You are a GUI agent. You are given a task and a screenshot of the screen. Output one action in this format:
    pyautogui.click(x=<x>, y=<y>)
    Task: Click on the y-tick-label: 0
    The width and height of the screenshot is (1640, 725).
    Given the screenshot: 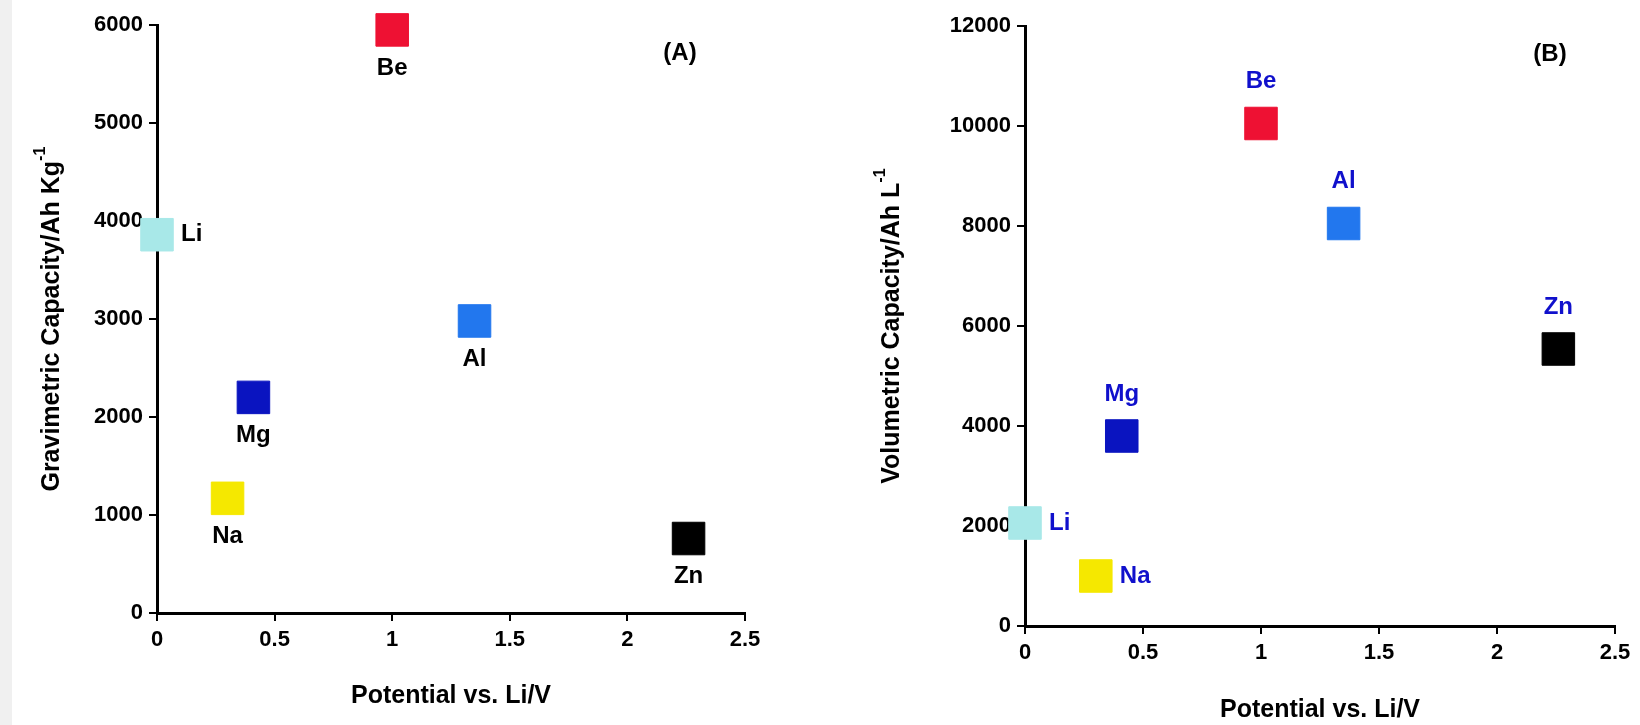 What is the action you would take?
    pyautogui.click(x=136, y=612)
    